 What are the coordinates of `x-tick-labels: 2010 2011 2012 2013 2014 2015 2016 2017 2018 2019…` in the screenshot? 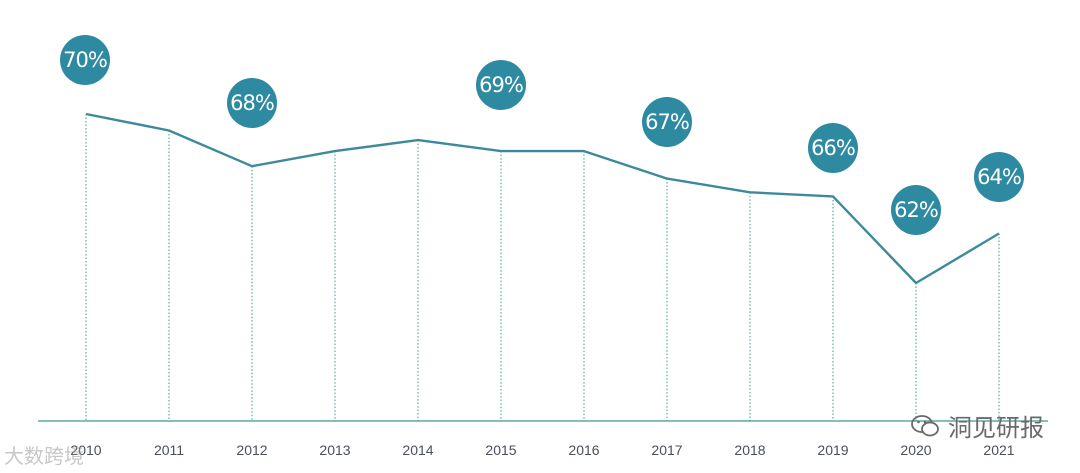 It's located at (542, 450).